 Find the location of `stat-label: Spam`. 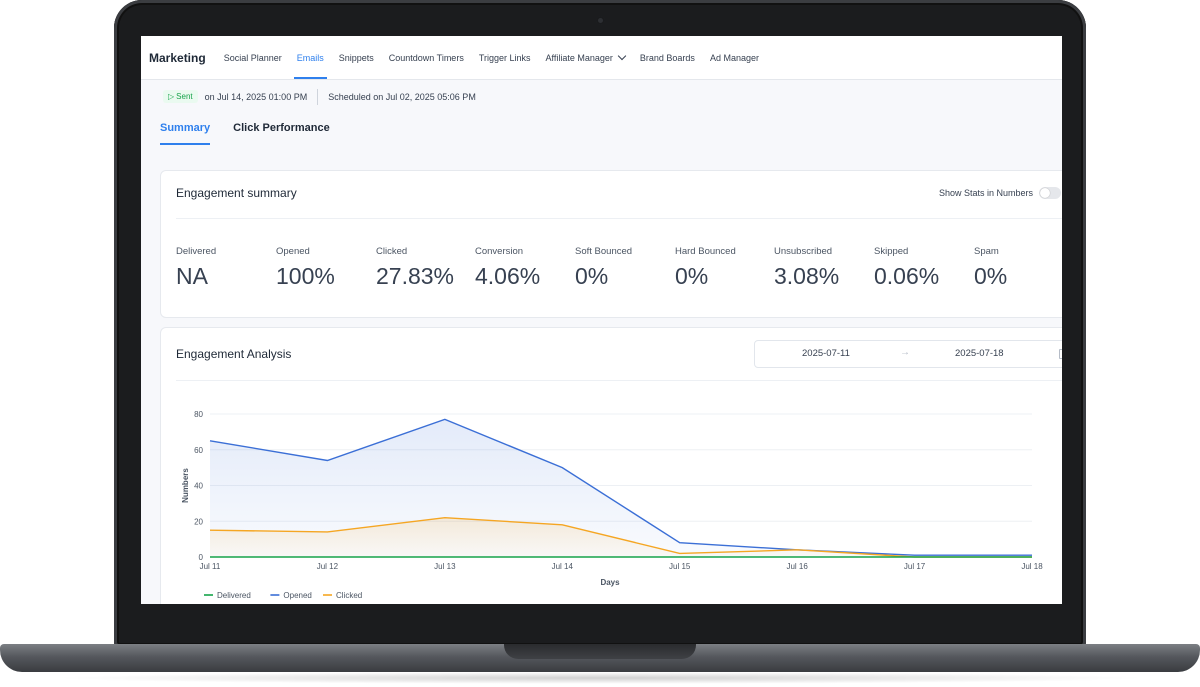

stat-label: Spam is located at coordinates (986, 251).